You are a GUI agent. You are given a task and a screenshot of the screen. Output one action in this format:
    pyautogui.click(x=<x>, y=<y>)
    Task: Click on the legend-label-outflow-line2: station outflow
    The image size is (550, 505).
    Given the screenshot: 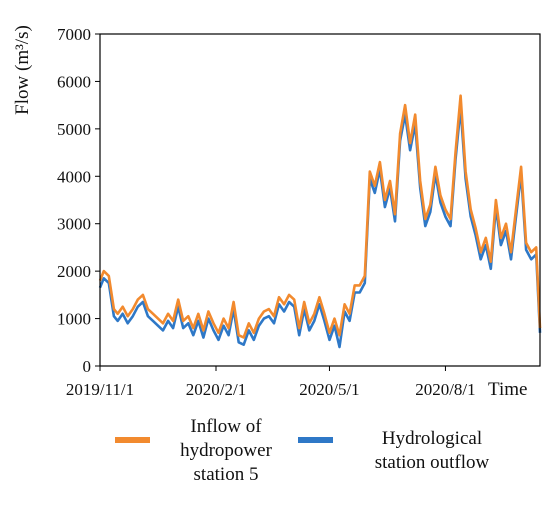 What is the action you would take?
    pyautogui.click(x=432, y=462)
    